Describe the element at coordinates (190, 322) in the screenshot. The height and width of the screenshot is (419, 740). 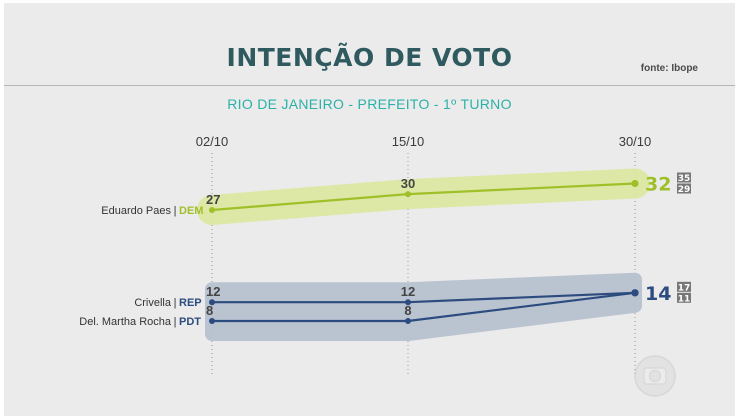
I see `party-del-martha-rocha: PDT` at that location.